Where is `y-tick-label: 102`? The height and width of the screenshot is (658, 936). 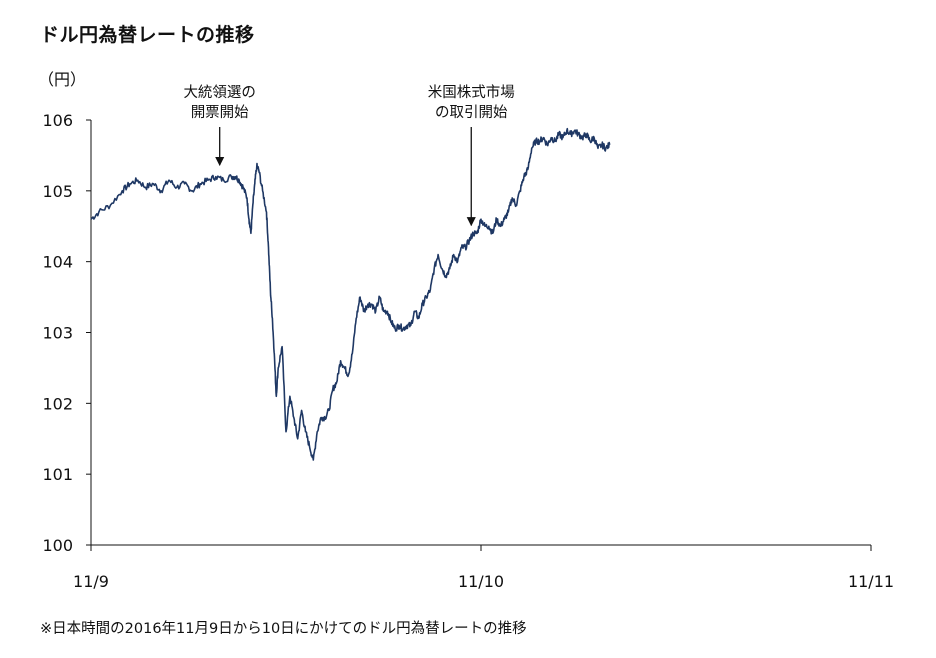 y-tick-label: 102 is located at coordinates (57, 403).